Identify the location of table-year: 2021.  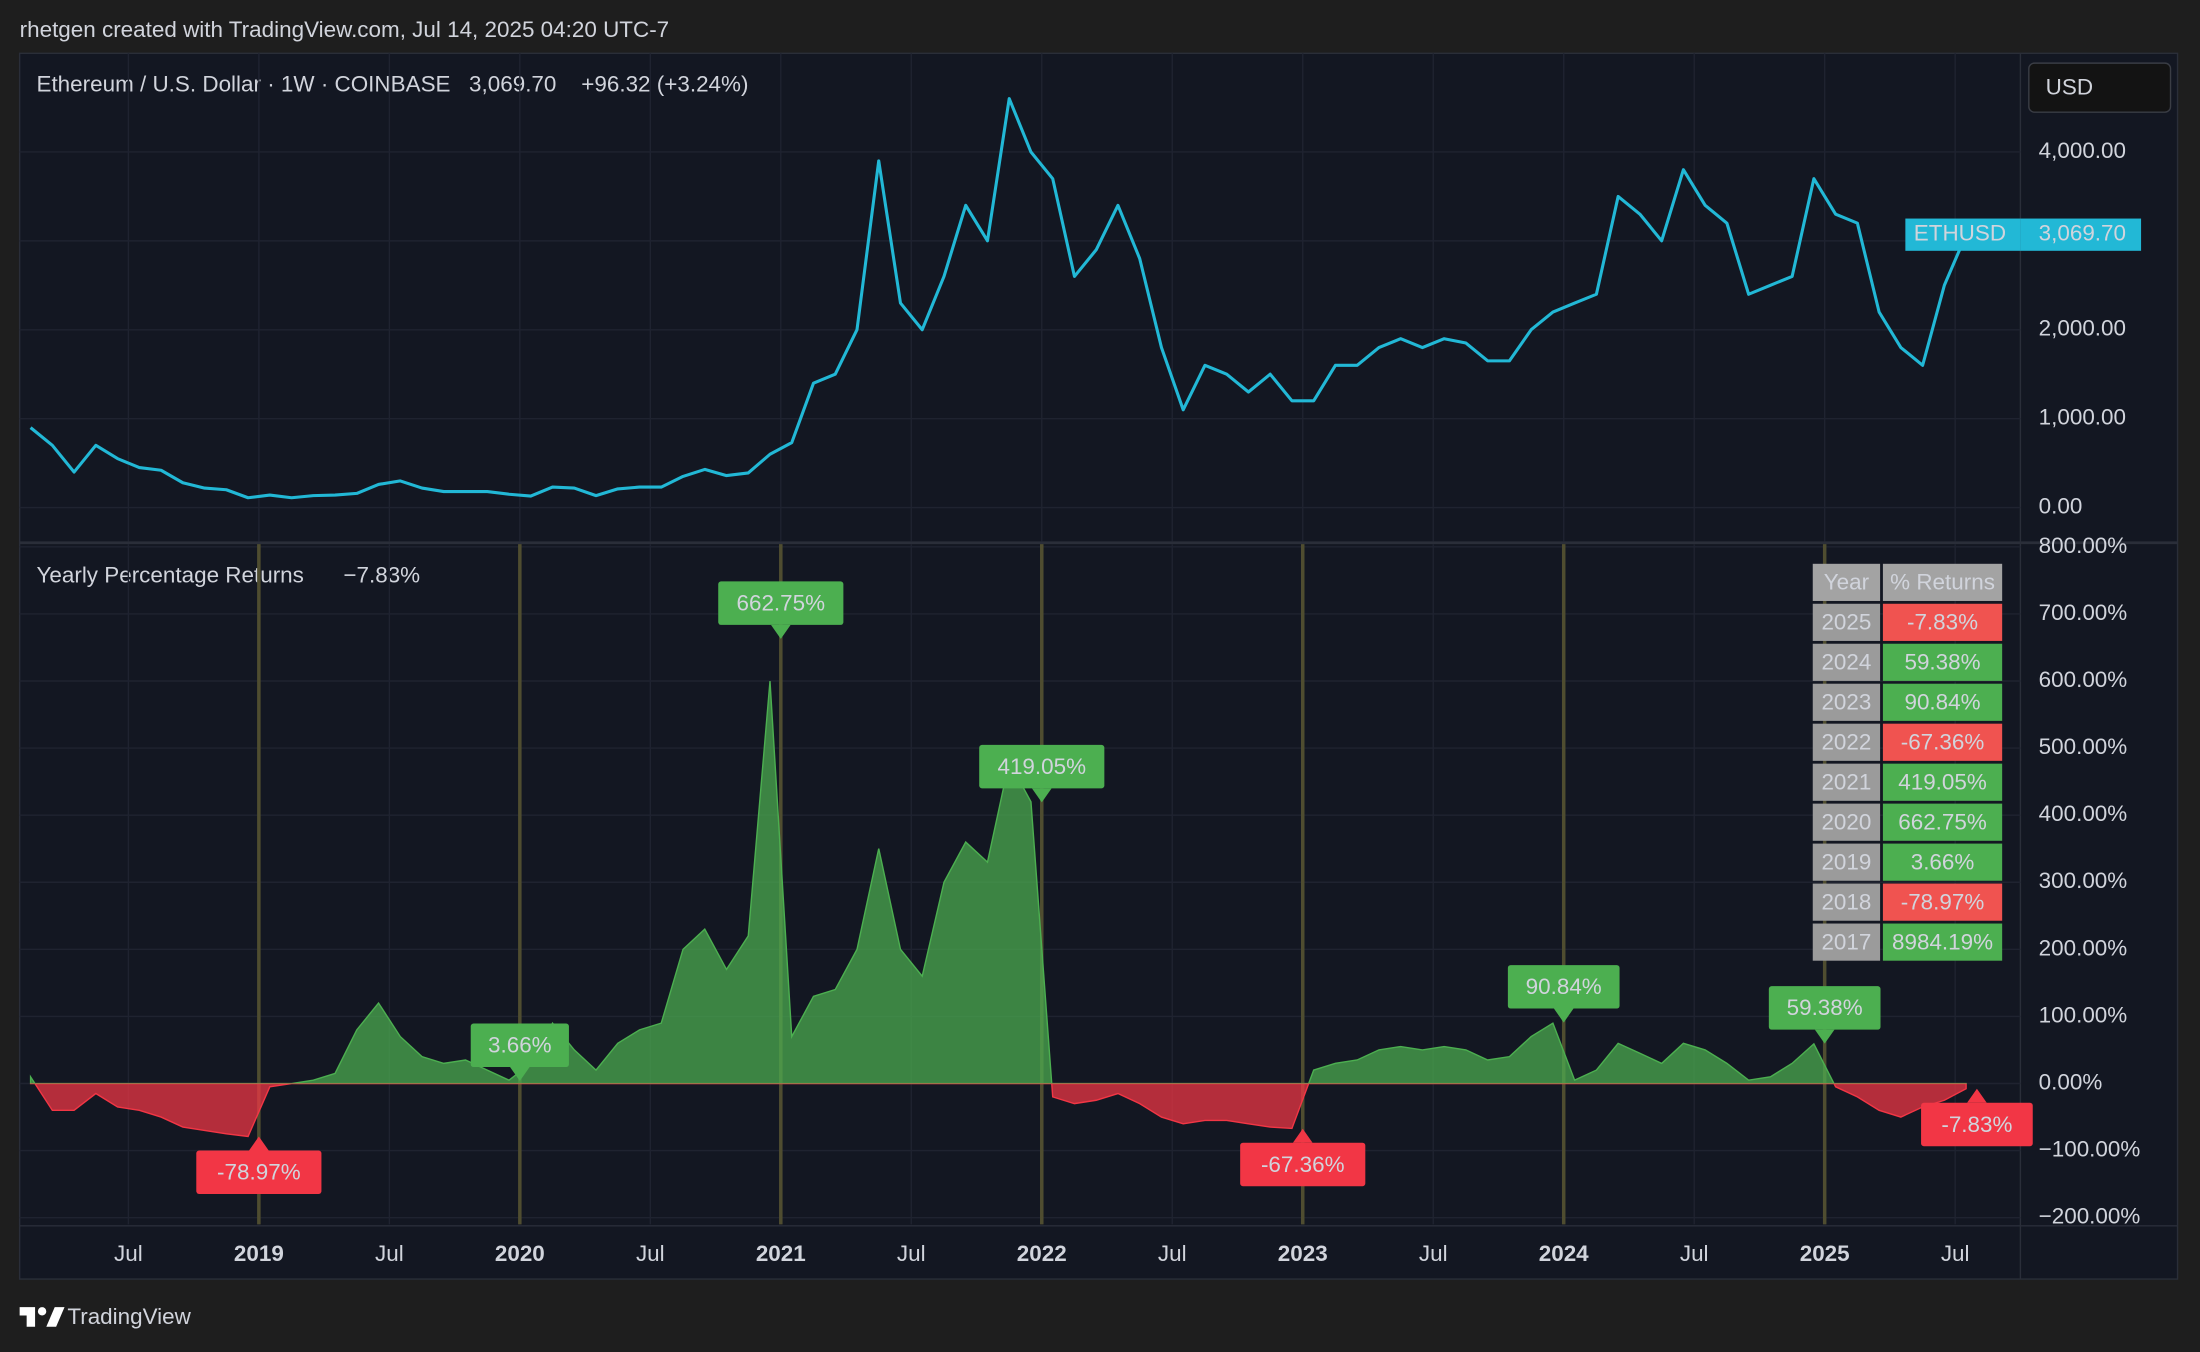
(1846, 782).